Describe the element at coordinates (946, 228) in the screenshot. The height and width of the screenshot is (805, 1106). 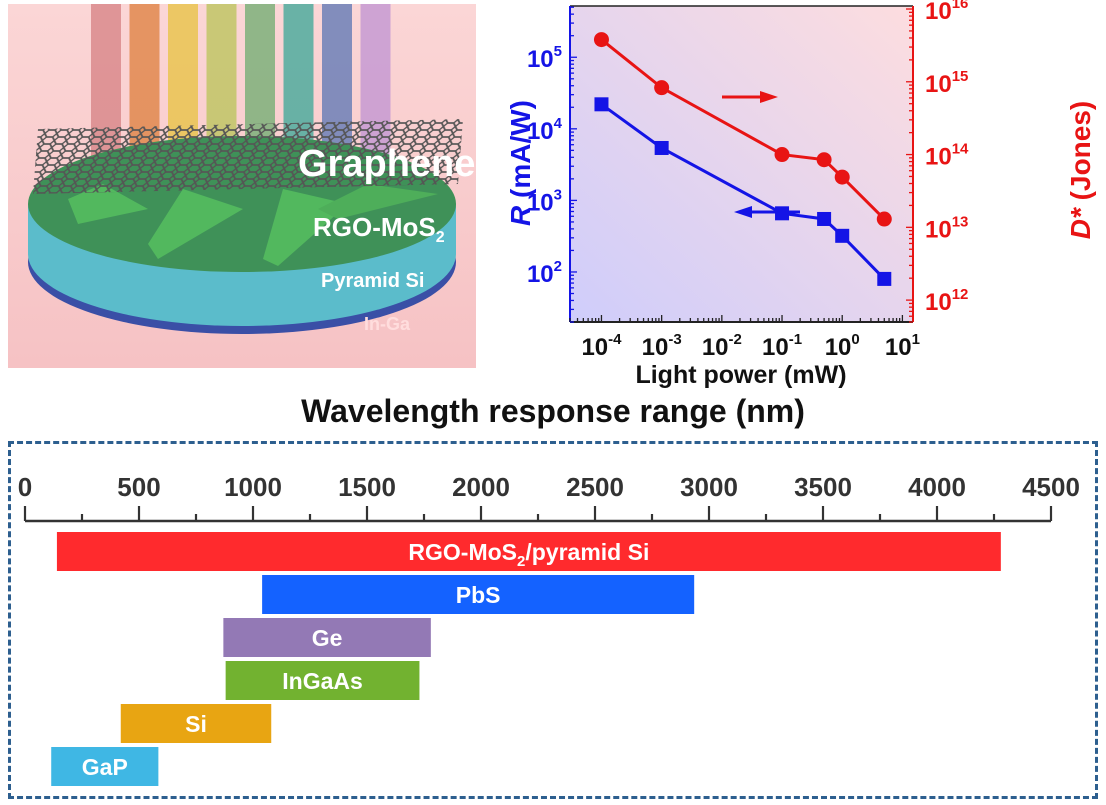
I see `right-tick-label: 1013` at that location.